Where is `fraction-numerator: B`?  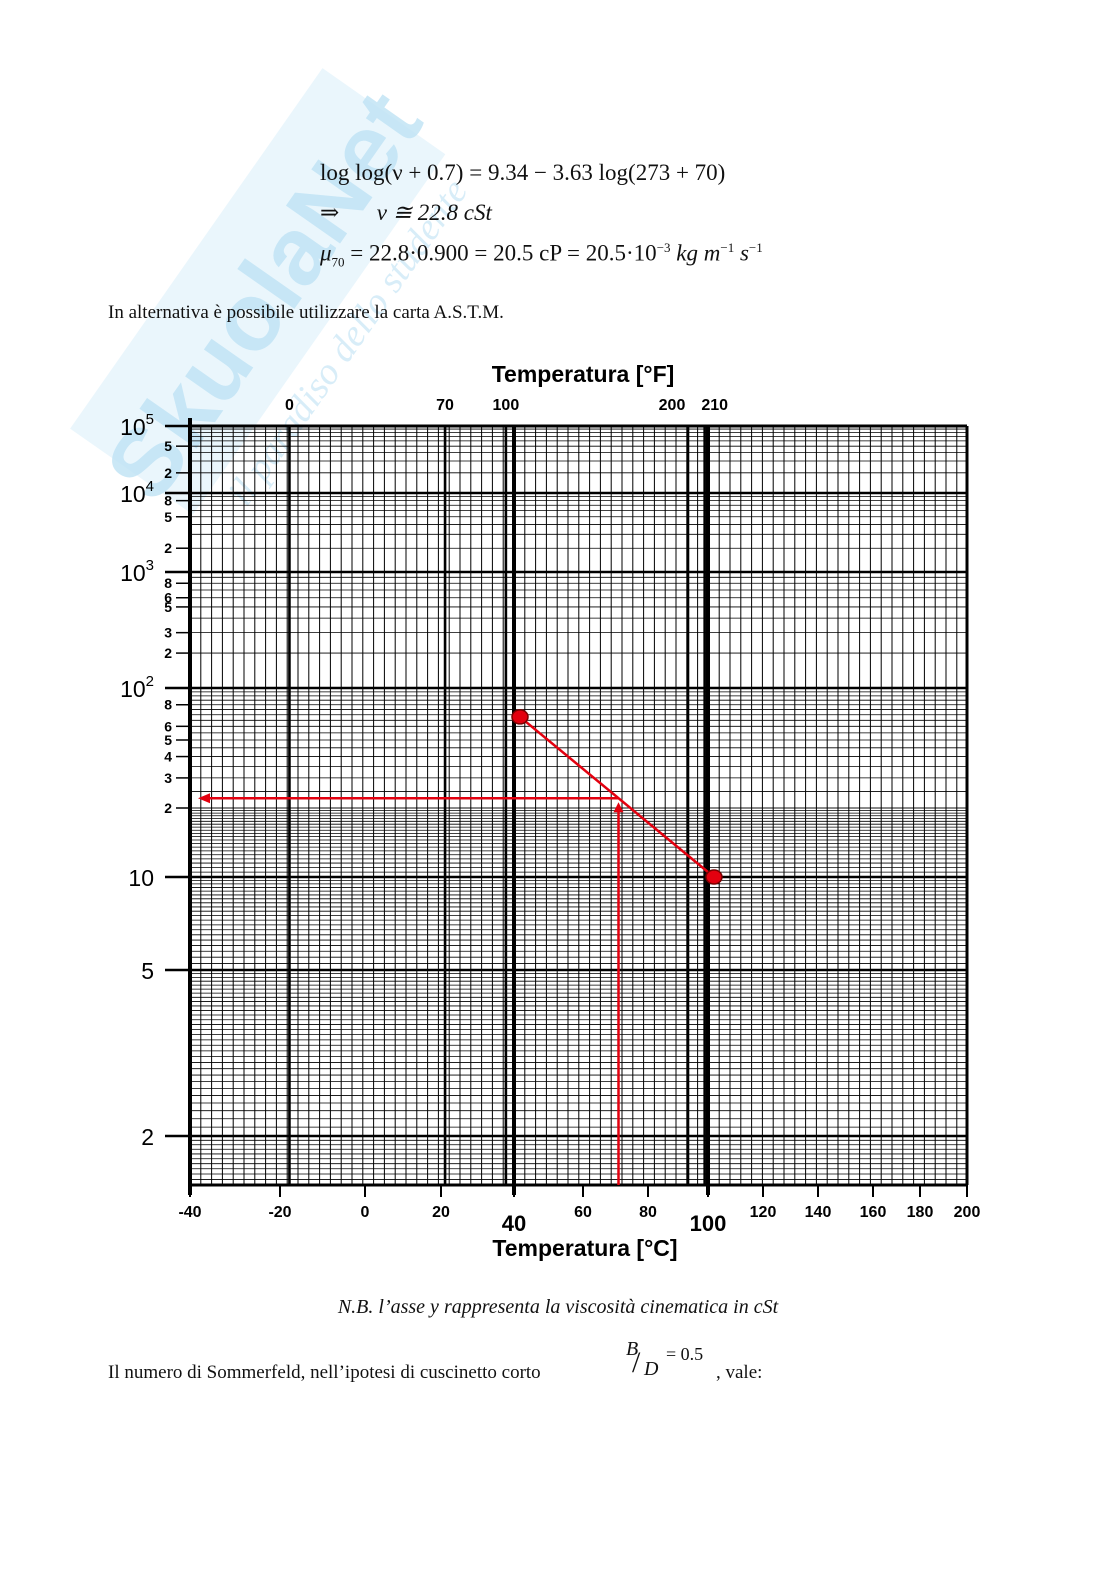
fraction-numerator: B is located at coordinates (632, 1349).